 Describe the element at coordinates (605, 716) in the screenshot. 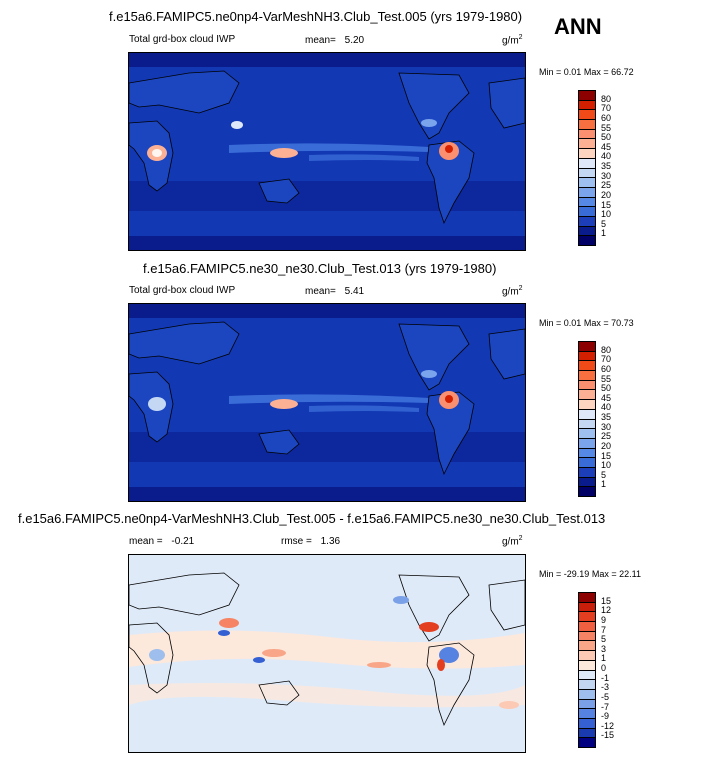

I see `colorbar-tick-label: -9` at that location.